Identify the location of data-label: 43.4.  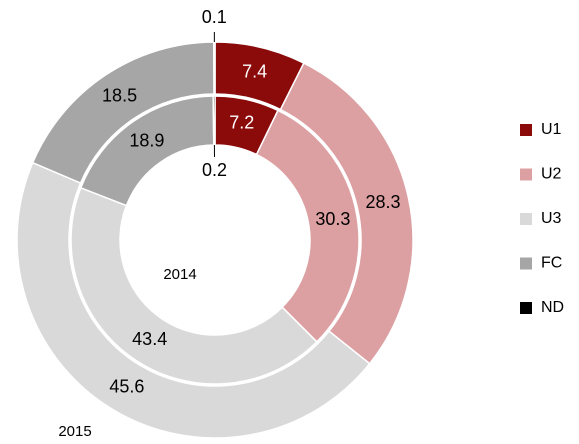
(149, 339).